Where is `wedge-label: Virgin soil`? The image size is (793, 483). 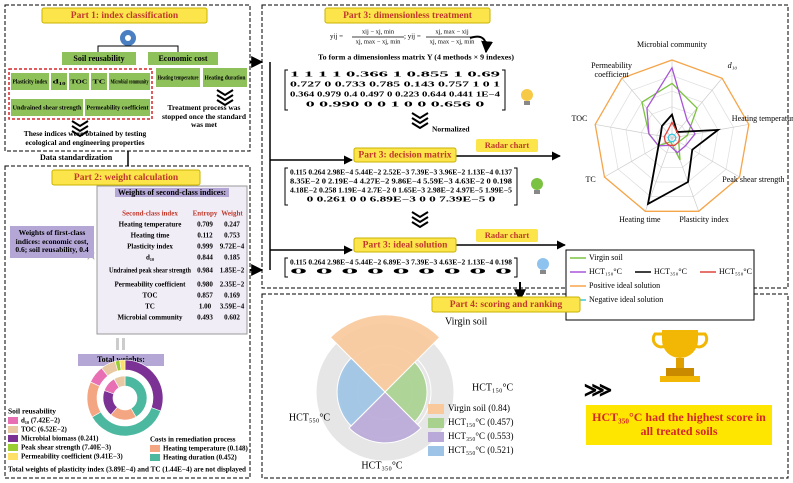 wedge-label: Virgin soil is located at coordinates (466, 321).